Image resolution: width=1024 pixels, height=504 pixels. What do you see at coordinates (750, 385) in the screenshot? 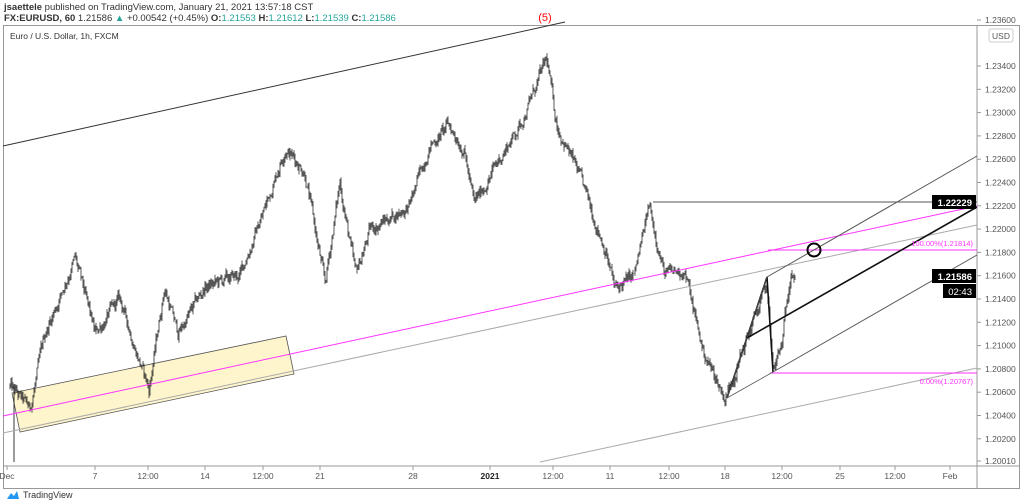
I see `pitchfork-base-line` at bounding box center [750, 385].